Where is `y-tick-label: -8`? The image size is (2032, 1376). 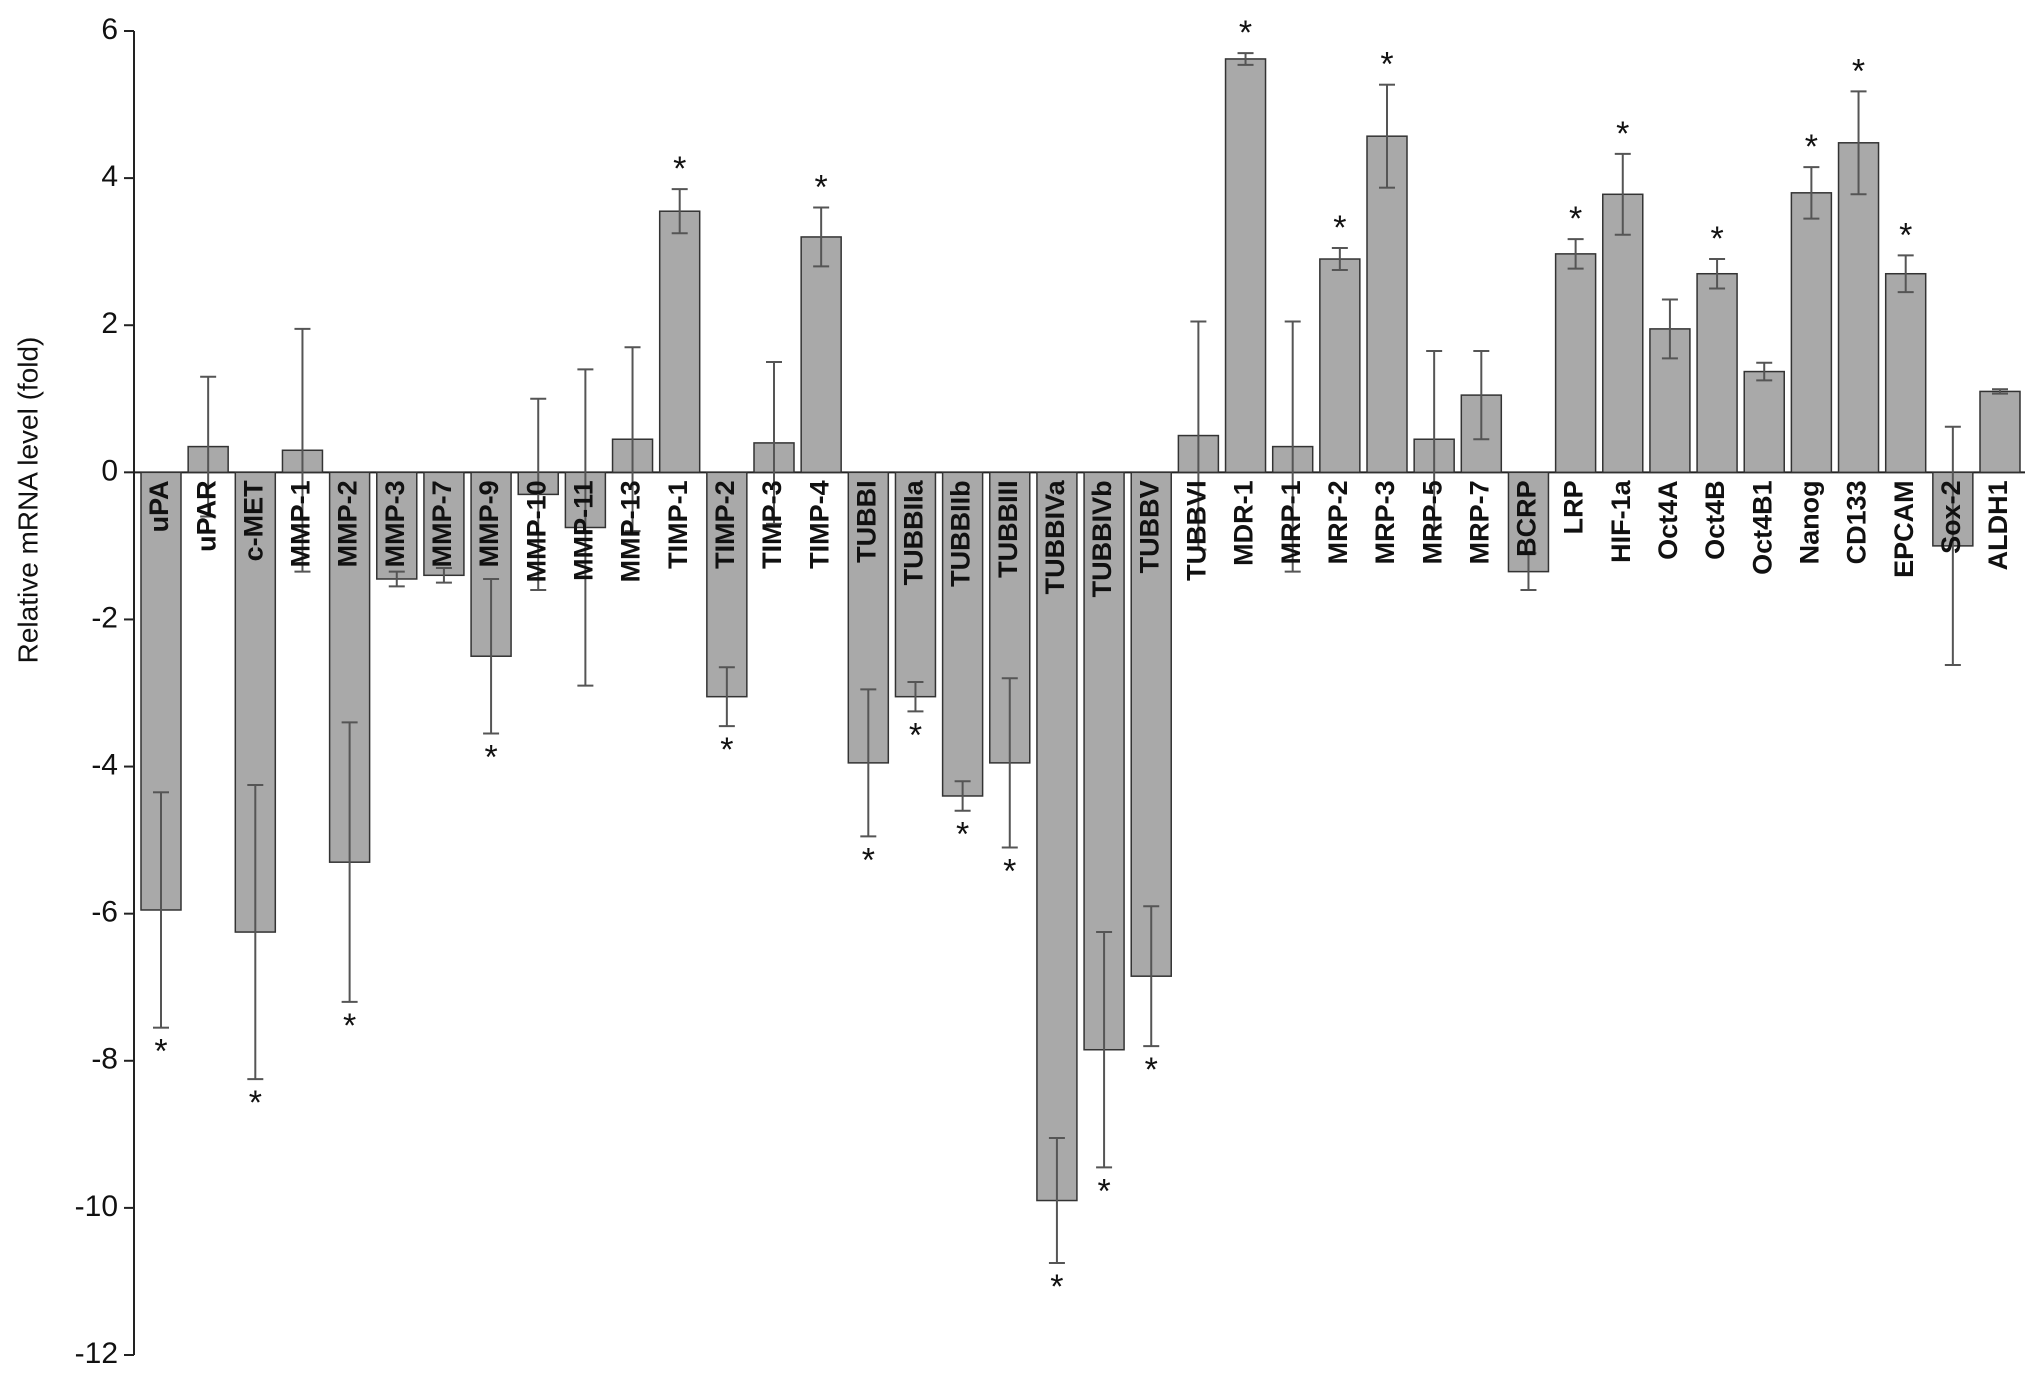
y-tick-label: -8 is located at coordinates (104, 1059).